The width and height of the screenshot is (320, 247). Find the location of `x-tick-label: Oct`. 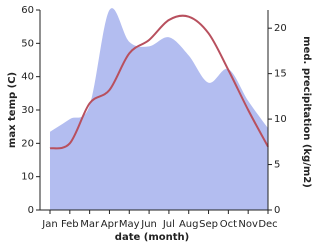

x-tick-label: Oct is located at coordinates (228, 224).